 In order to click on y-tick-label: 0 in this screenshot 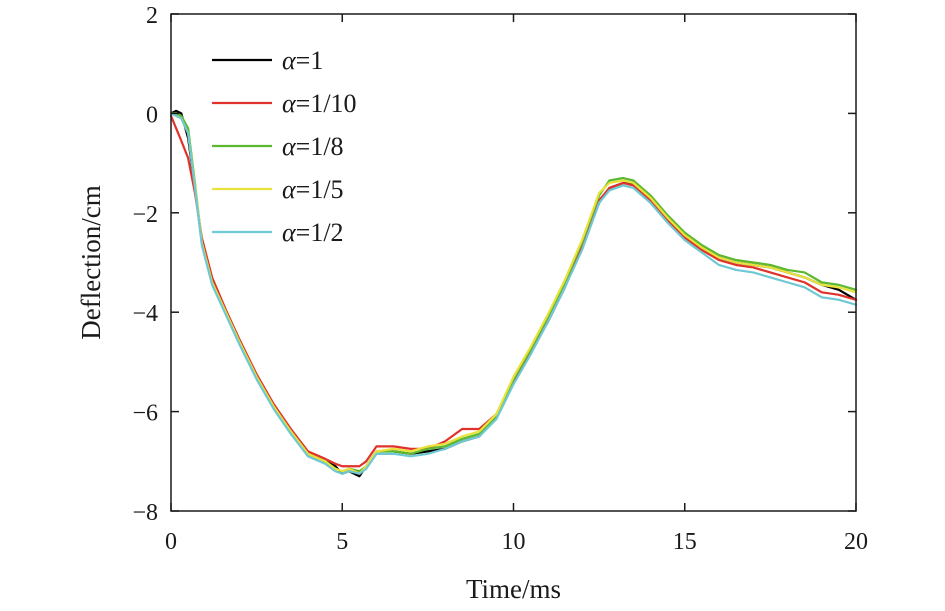, I will do `click(152, 115)`.